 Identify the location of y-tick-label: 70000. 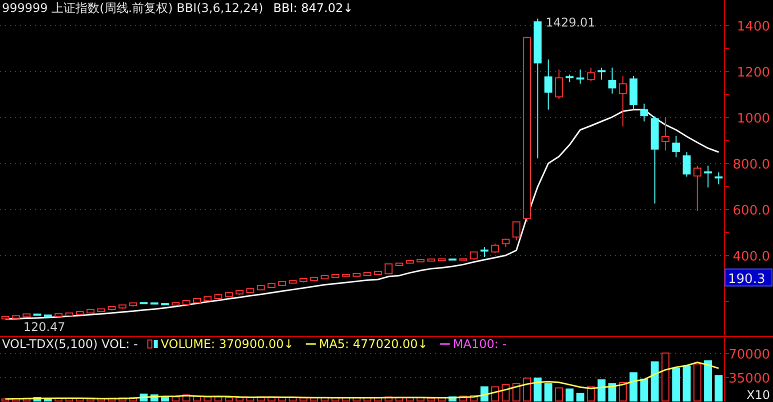
(749, 355).